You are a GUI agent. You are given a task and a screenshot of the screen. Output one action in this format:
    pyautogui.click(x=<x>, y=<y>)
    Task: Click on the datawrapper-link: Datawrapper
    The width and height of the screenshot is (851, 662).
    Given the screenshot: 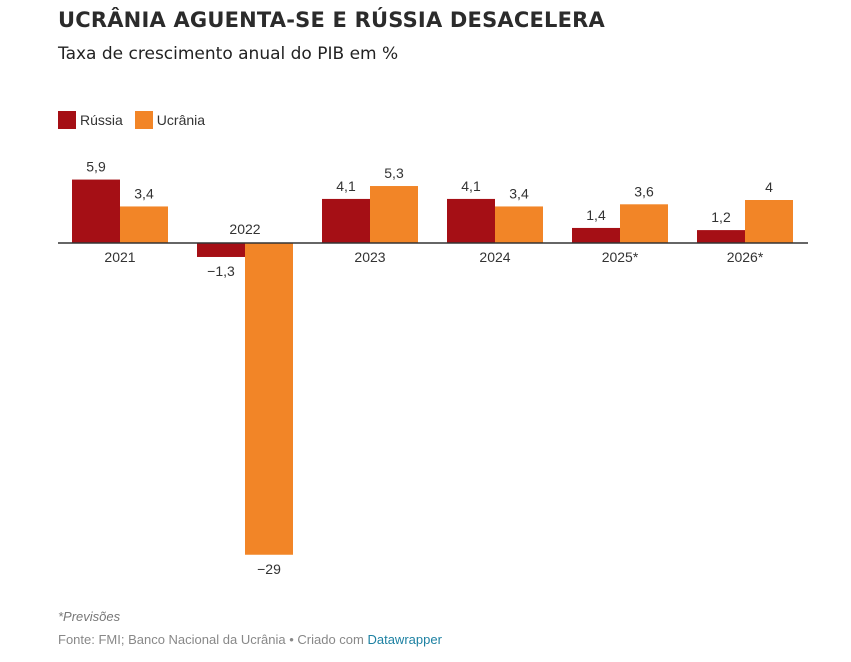 What is the action you would take?
    pyautogui.click(x=404, y=639)
    